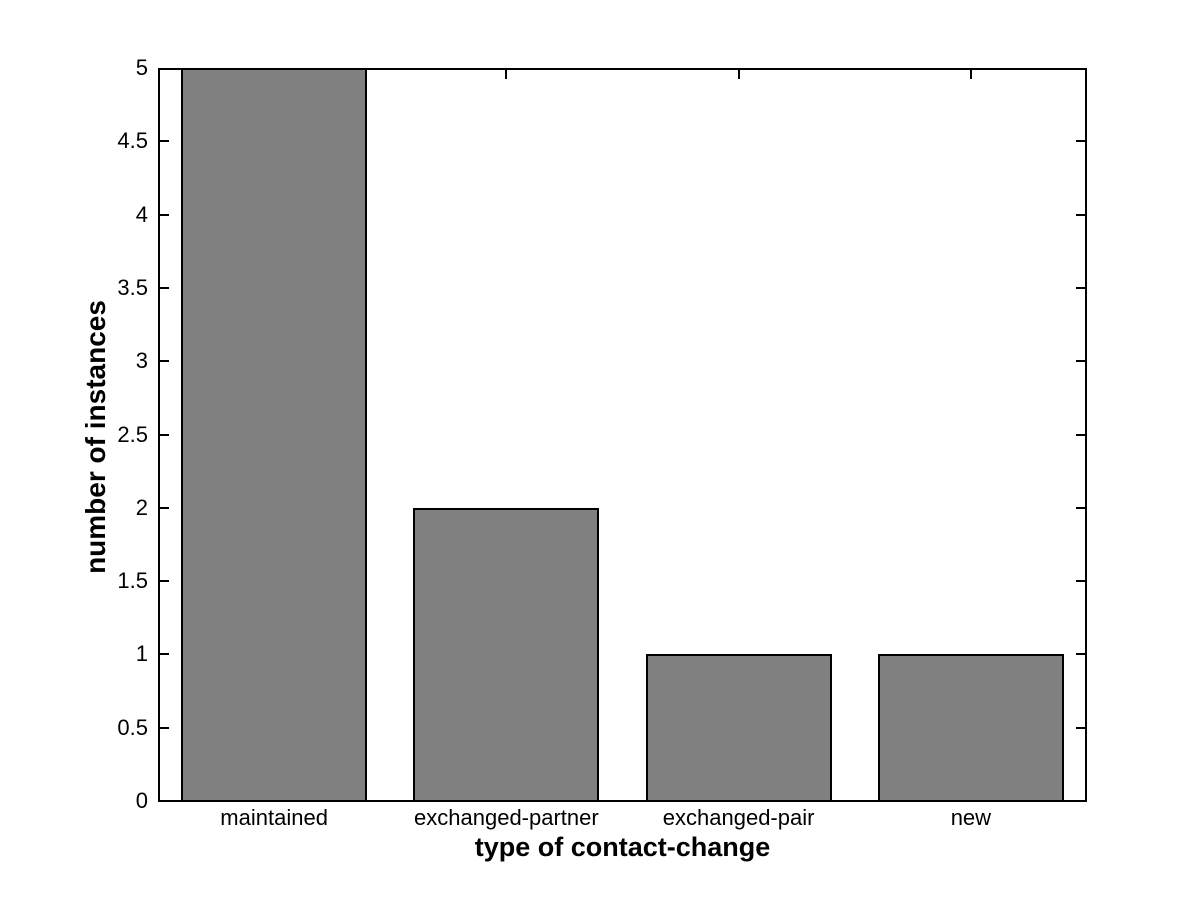  I want to click on y-tick-label: 0, so click(141, 800).